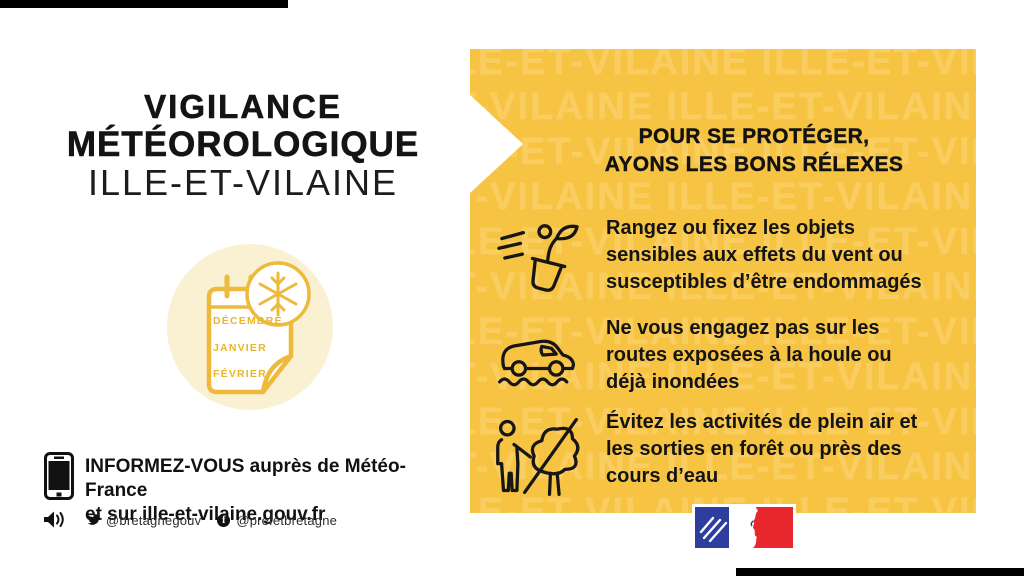  I want to click on twitter-icon, so click(93, 519).